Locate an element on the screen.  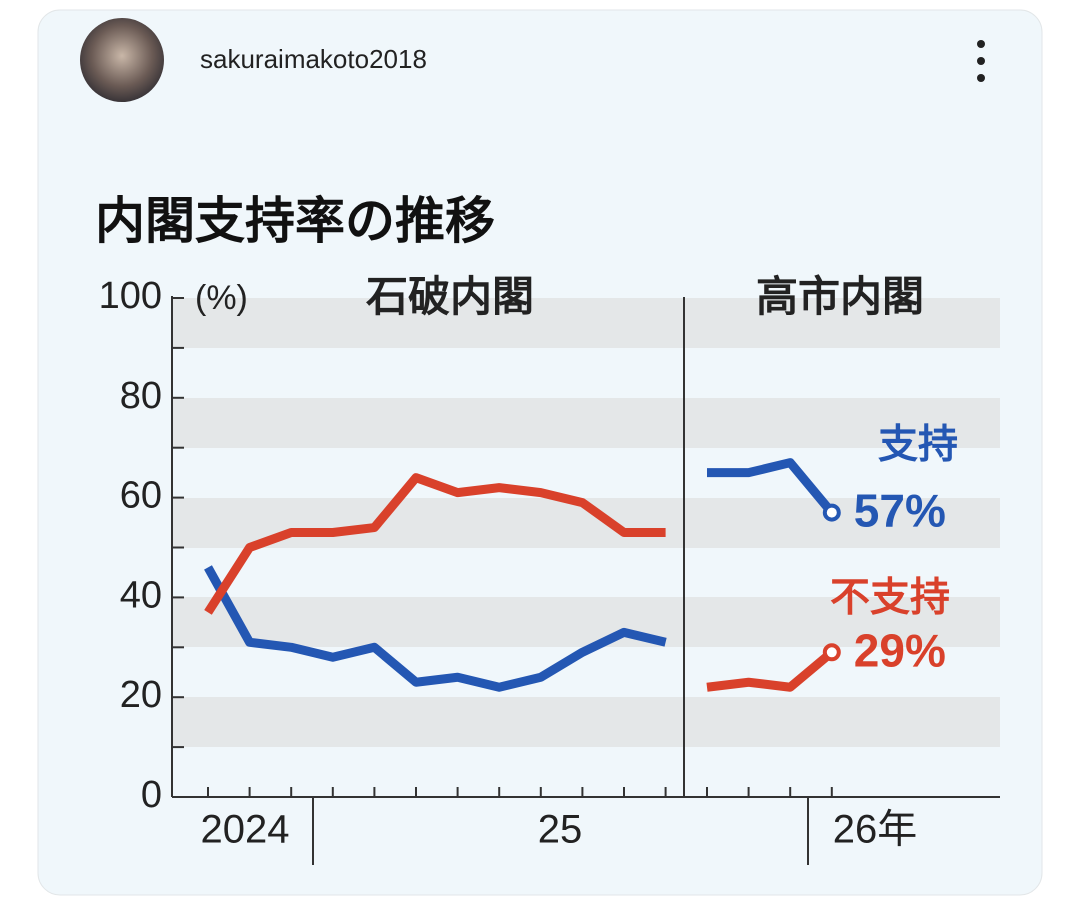
y-tick-label: 60 is located at coordinates (141, 496).